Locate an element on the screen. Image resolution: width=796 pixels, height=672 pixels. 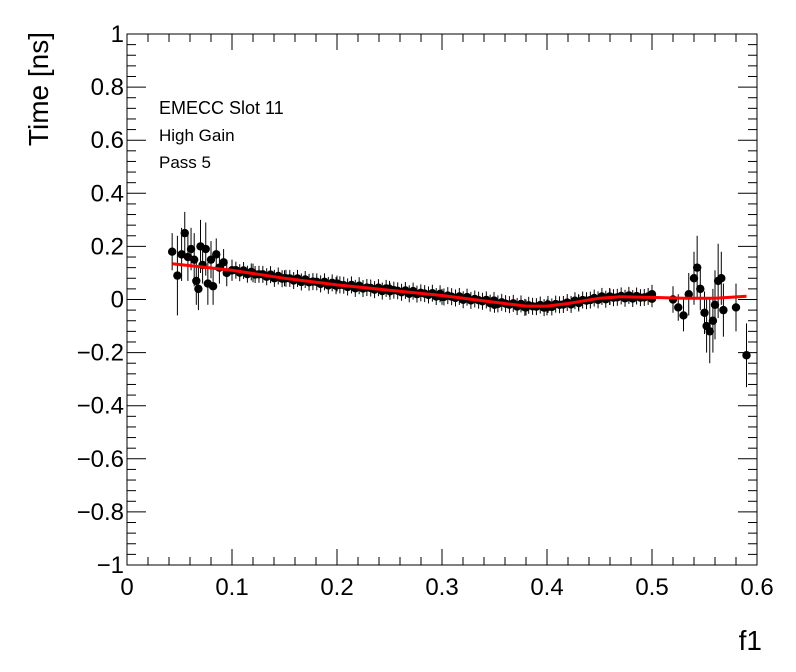
y-tick-label: −0.4 is located at coordinates (100, 406).